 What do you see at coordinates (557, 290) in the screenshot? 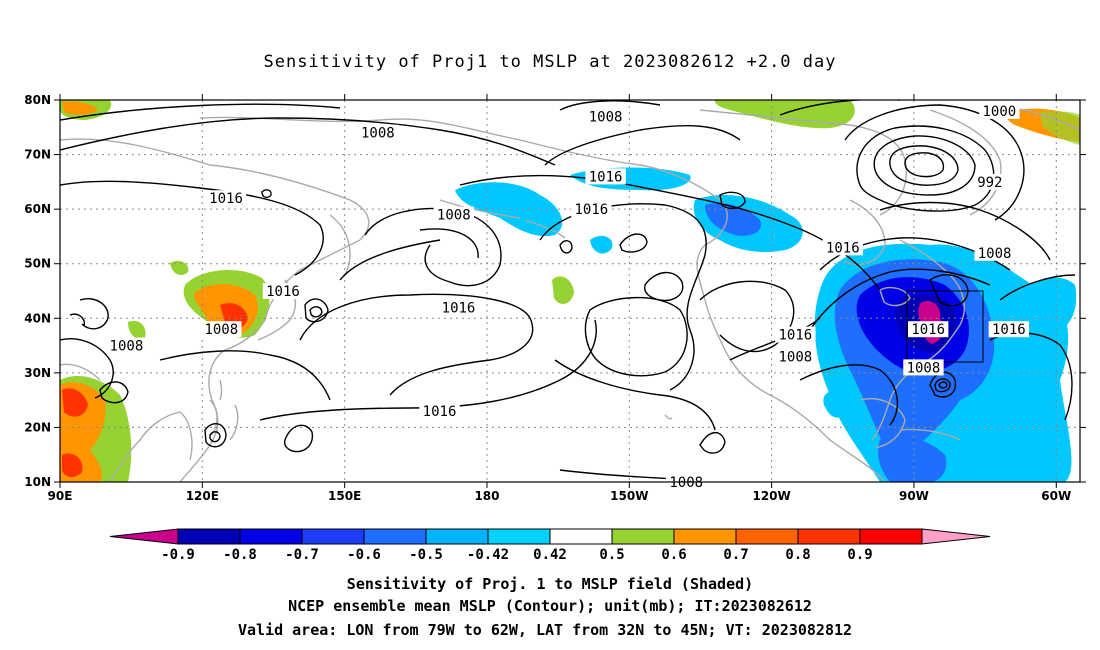
I see `shade-green-pac-w` at bounding box center [557, 290].